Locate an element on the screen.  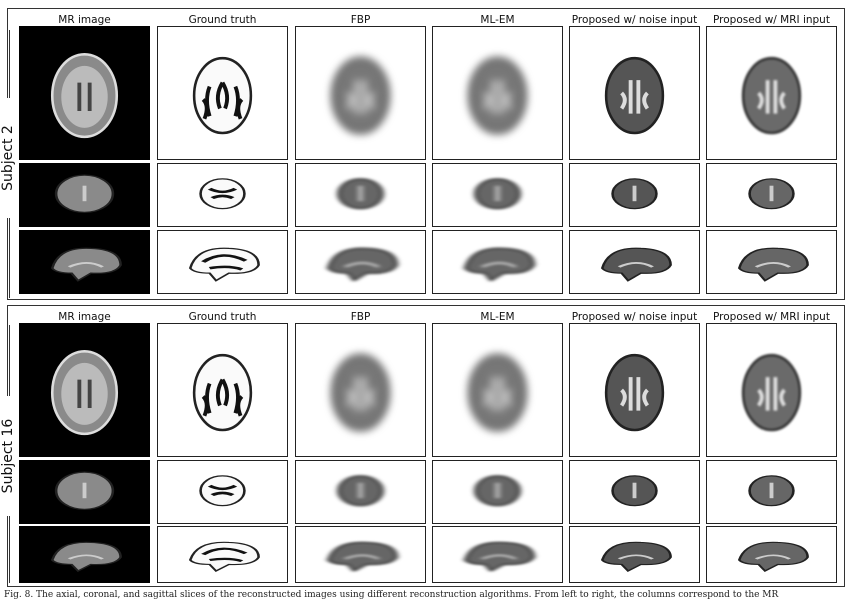
subject-2-coronal-mr-image-image is located at coordinates (84, 195).